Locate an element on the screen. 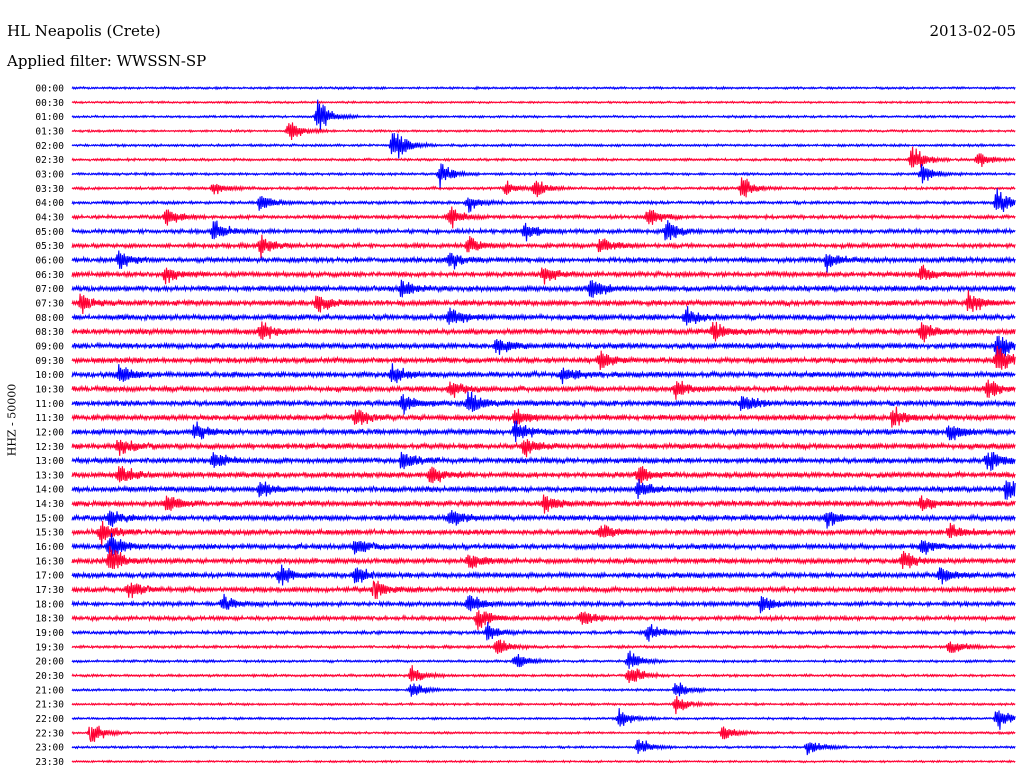 Image resolution: width=1024 pixels, height=780 pixels. time-tick-label: 10:00 is located at coordinates (49, 375).